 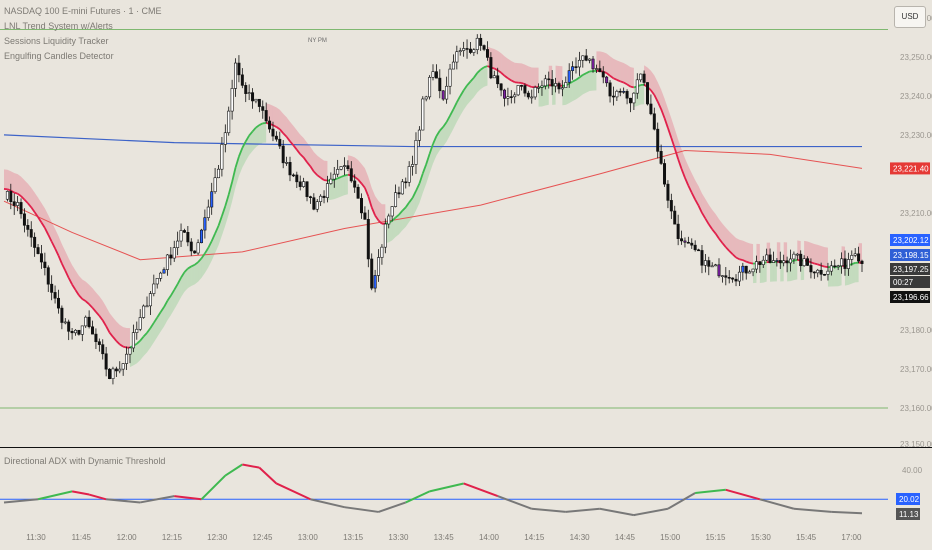 What do you see at coordinates (85, 461) in the screenshot?
I see `adx-legend: Directional ADX with Dynamic Threshold` at bounding box center [85, 461].